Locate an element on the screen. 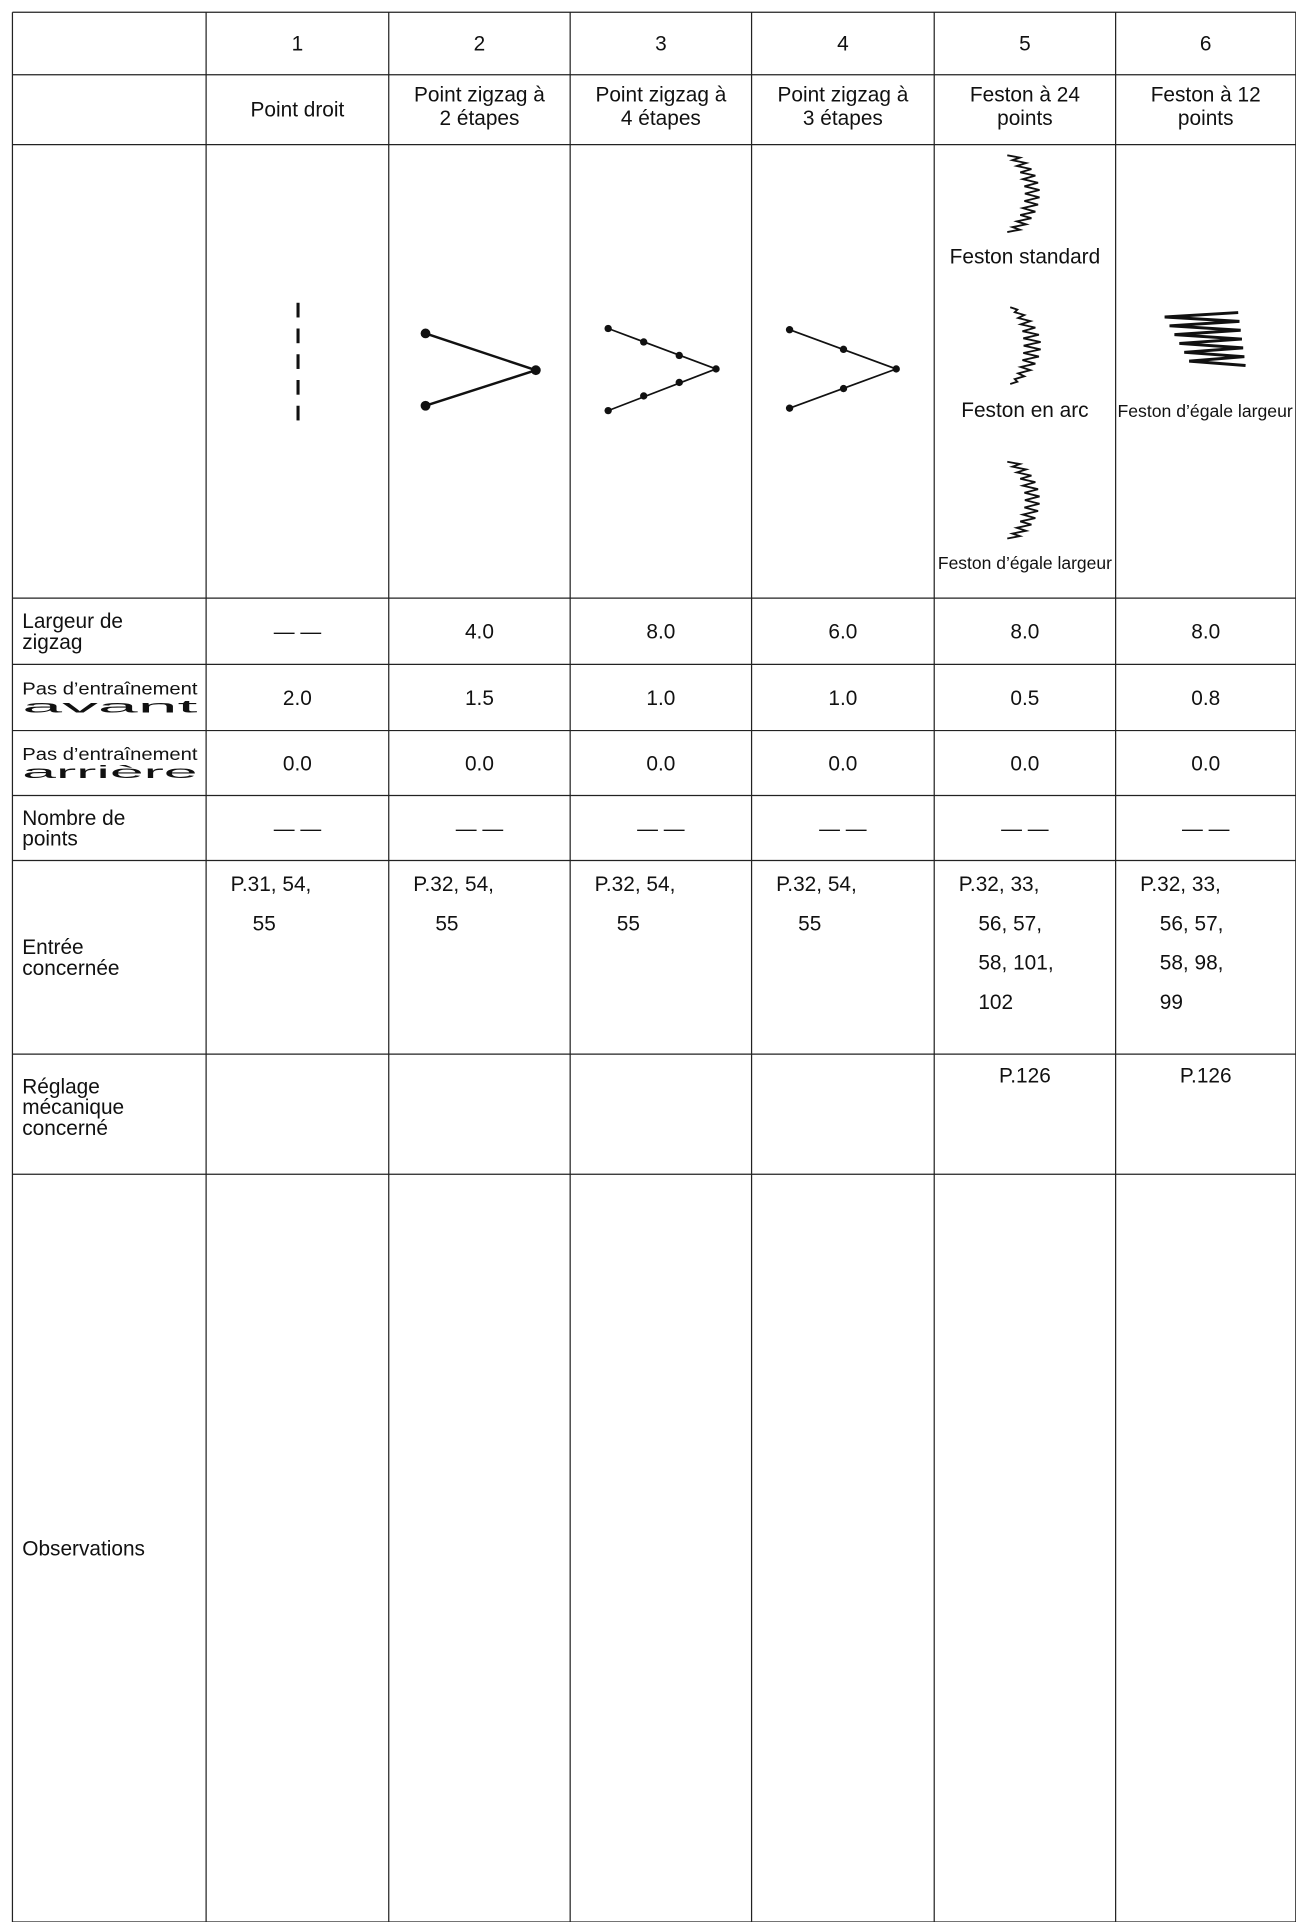 This screenshot has width=1296, height=1927. row-label: concerné is located at coordinates (65, 1128).